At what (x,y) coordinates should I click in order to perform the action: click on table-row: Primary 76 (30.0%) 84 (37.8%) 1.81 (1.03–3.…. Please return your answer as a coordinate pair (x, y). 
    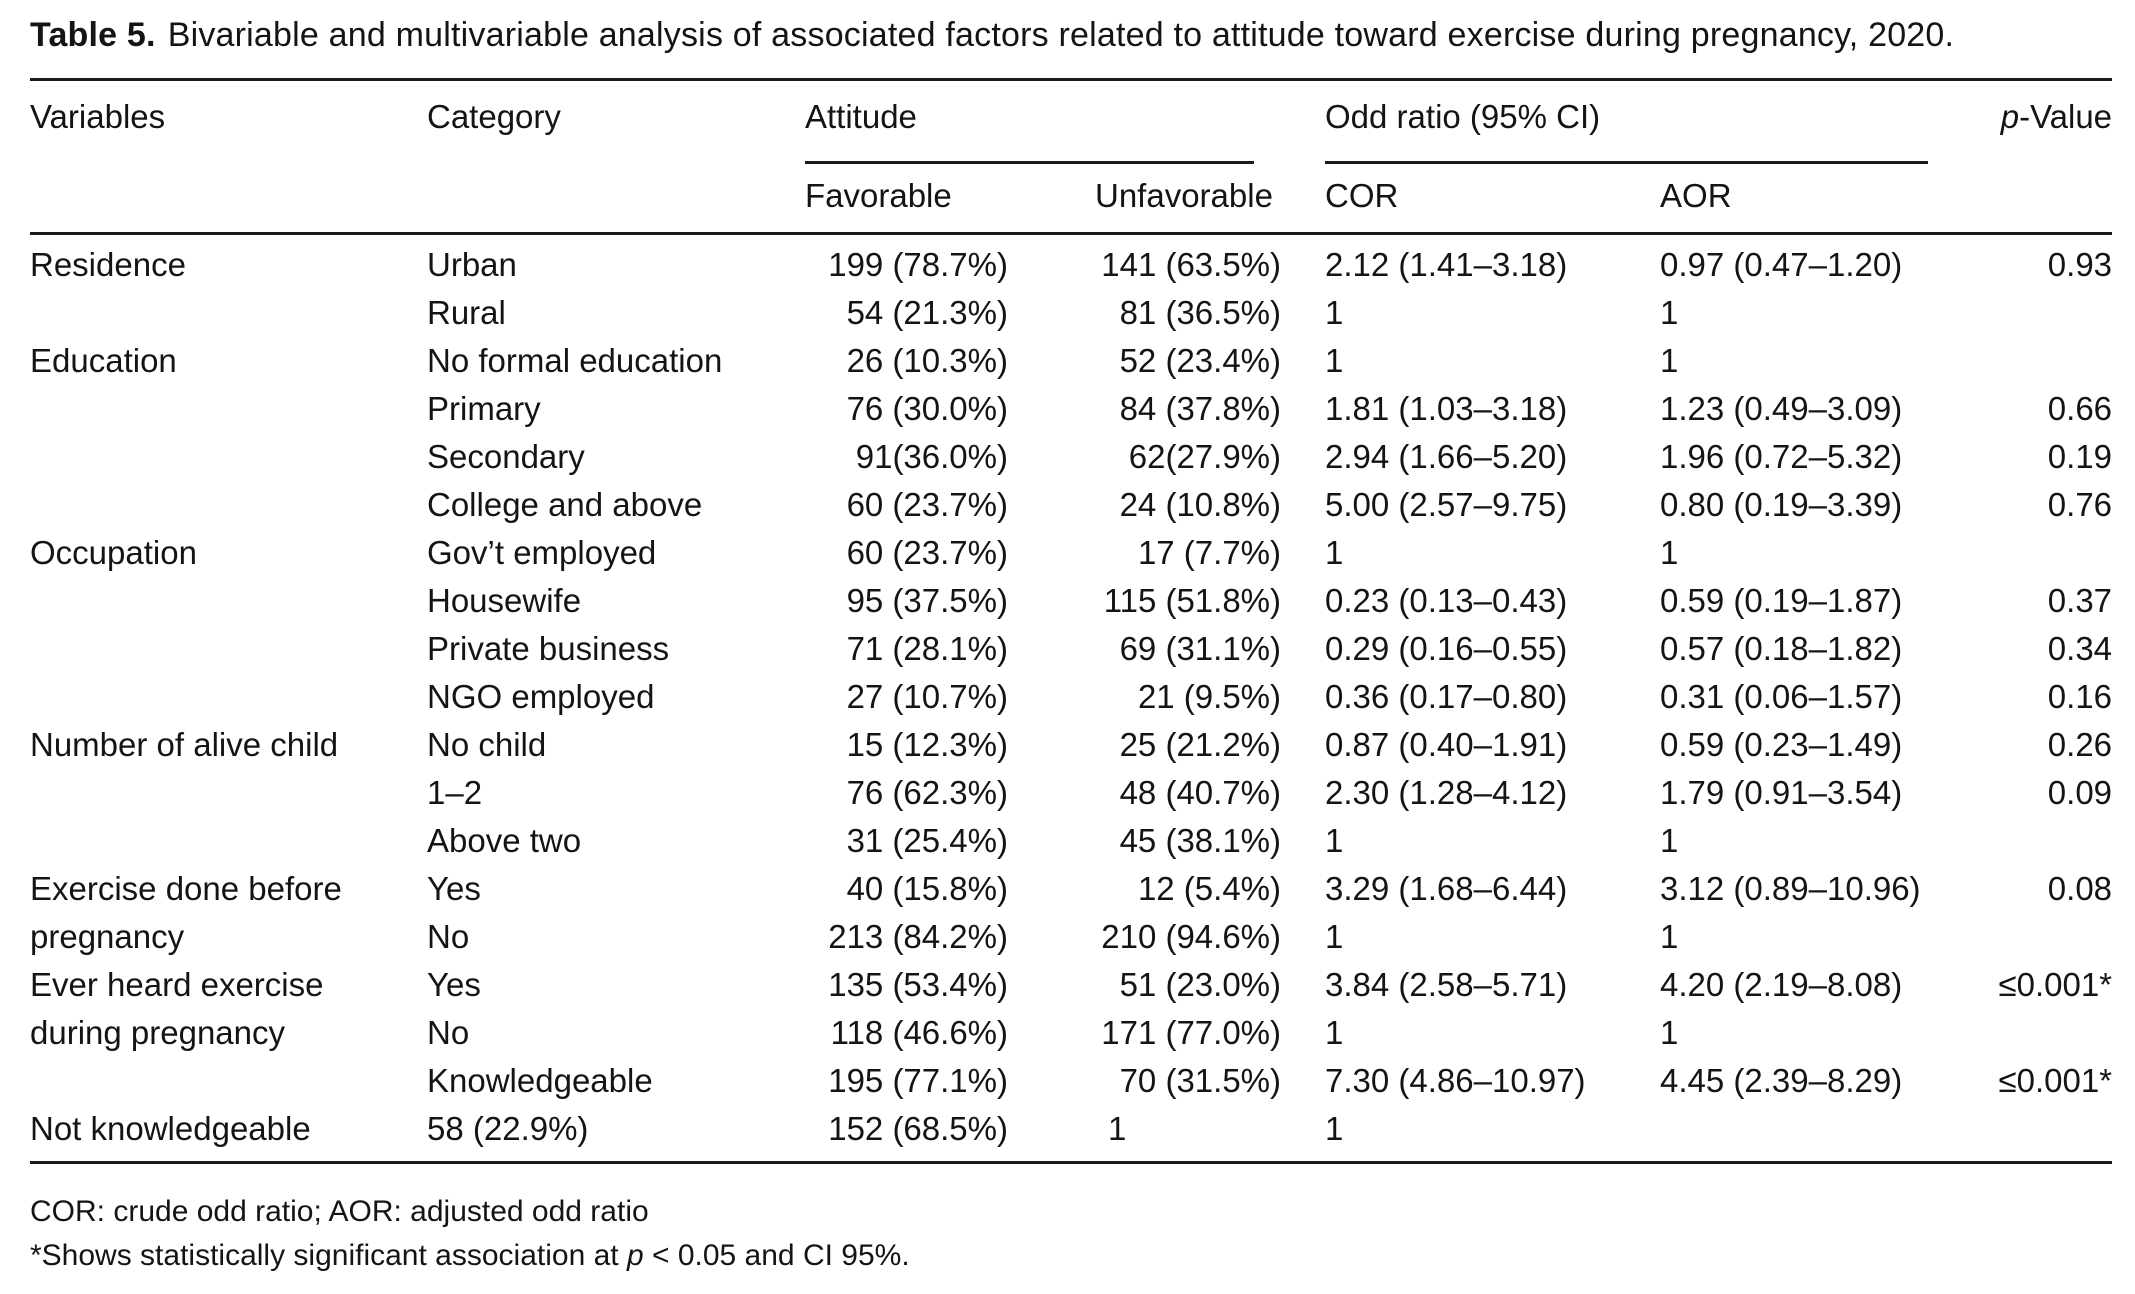
    Looking at the image, I should click on (1071, 409).